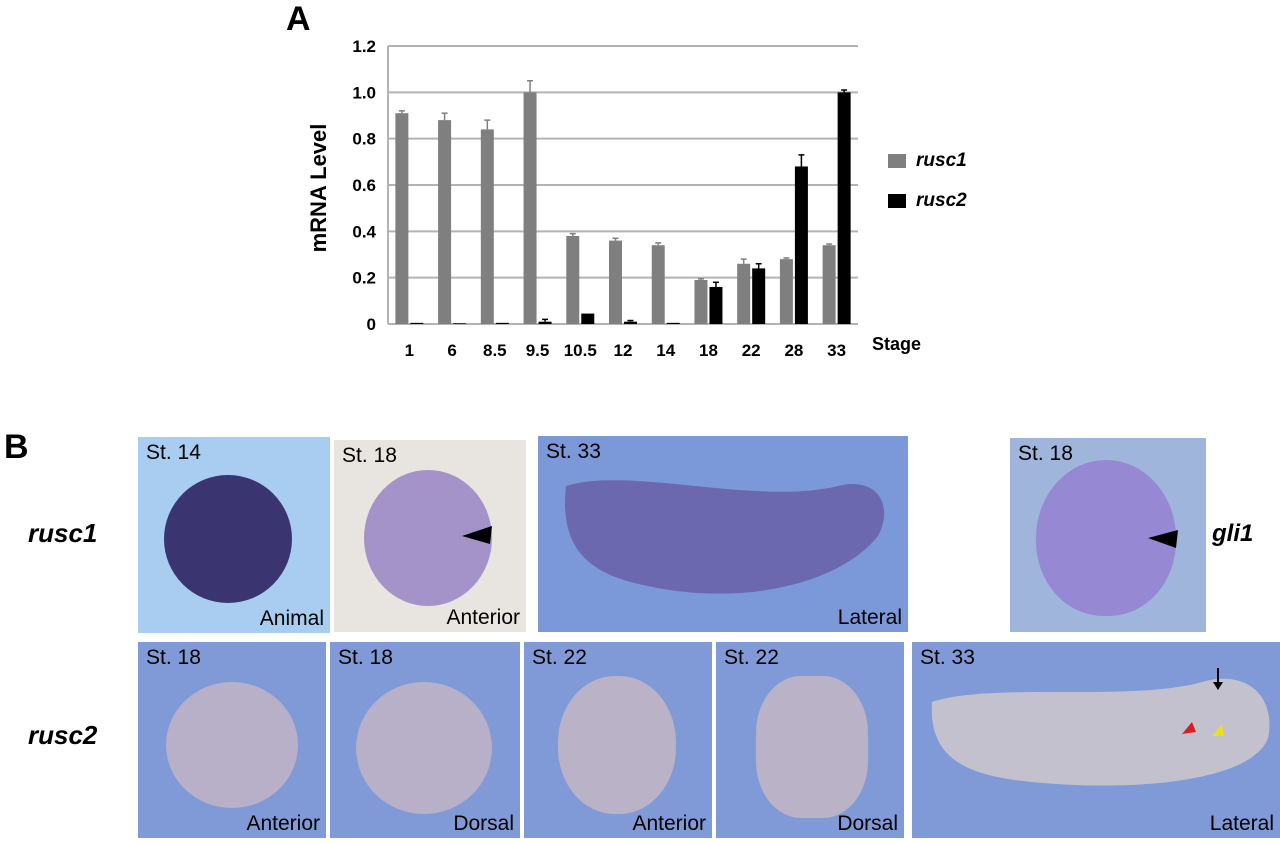 This screenshot has height=844, width=1280. Describe the element at coordinates (364, 92) in the screenshot. I see `y-tick-label: 1.0` at that location.